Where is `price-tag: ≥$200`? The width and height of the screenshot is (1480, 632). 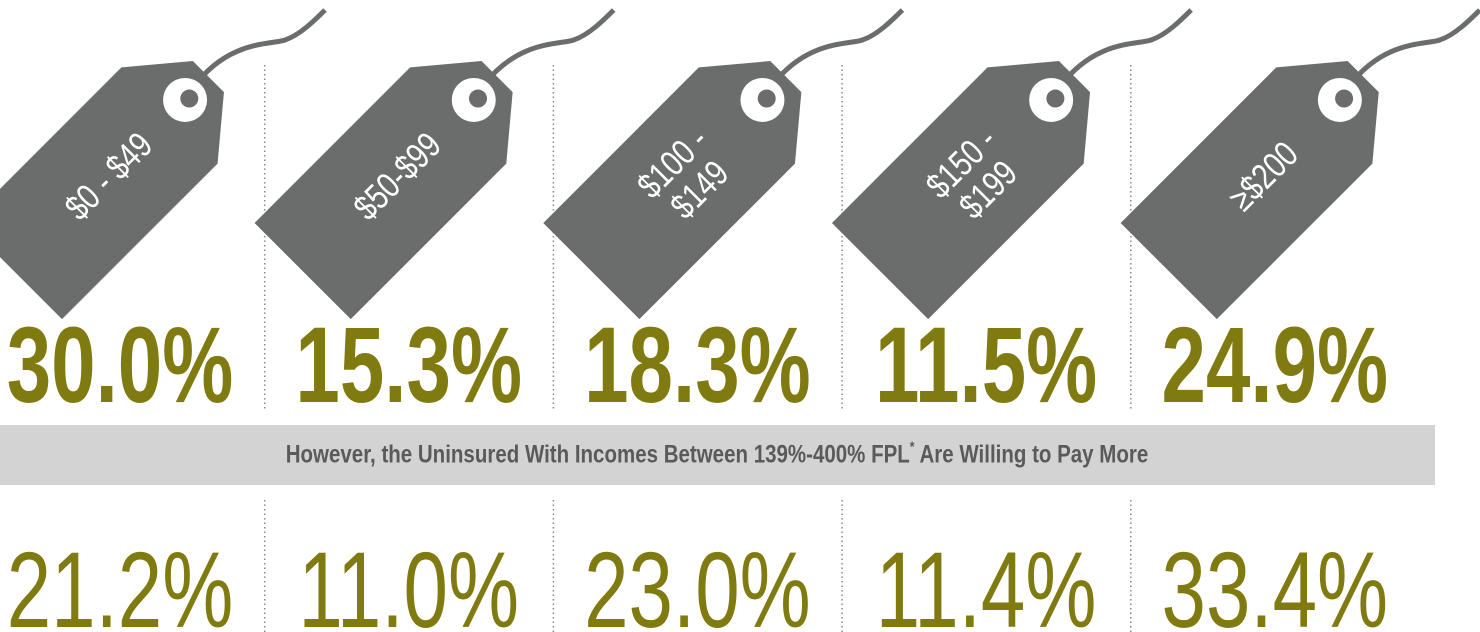
price-tag: ≥$200 is located at coordinates (1249, 190).